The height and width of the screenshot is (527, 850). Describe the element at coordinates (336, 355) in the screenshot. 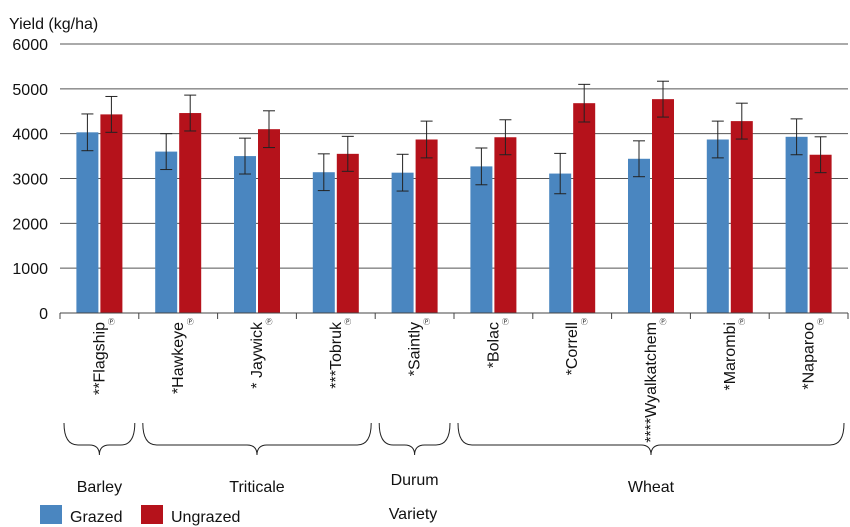

I see `category-label: ***Tobruk` at that location.